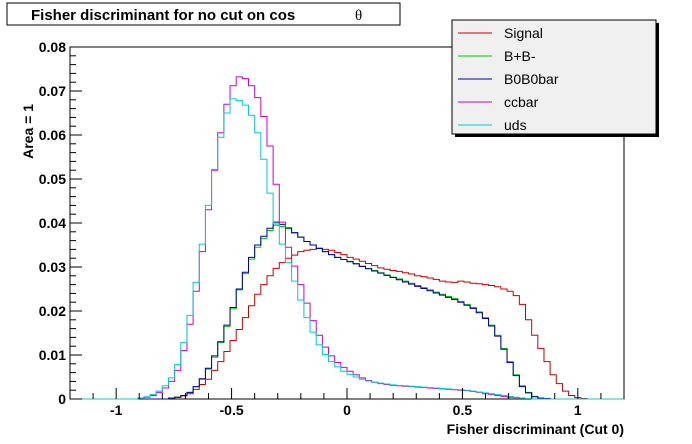 This screenshot has height=444, width=692. What do you see at coordinates (347, 410) in the screenshot?
I see `x-tick-label: 0` at bounding box center [347, 410].